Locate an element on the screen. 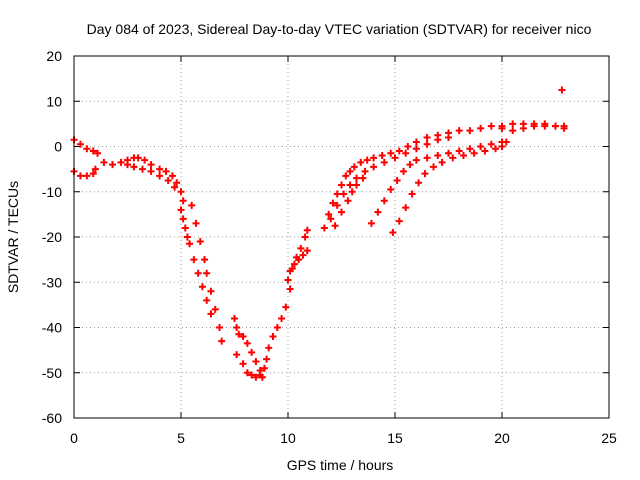 This screenshot has width=640, height=480. series-track-m2 is located at coordinates (389, 178).